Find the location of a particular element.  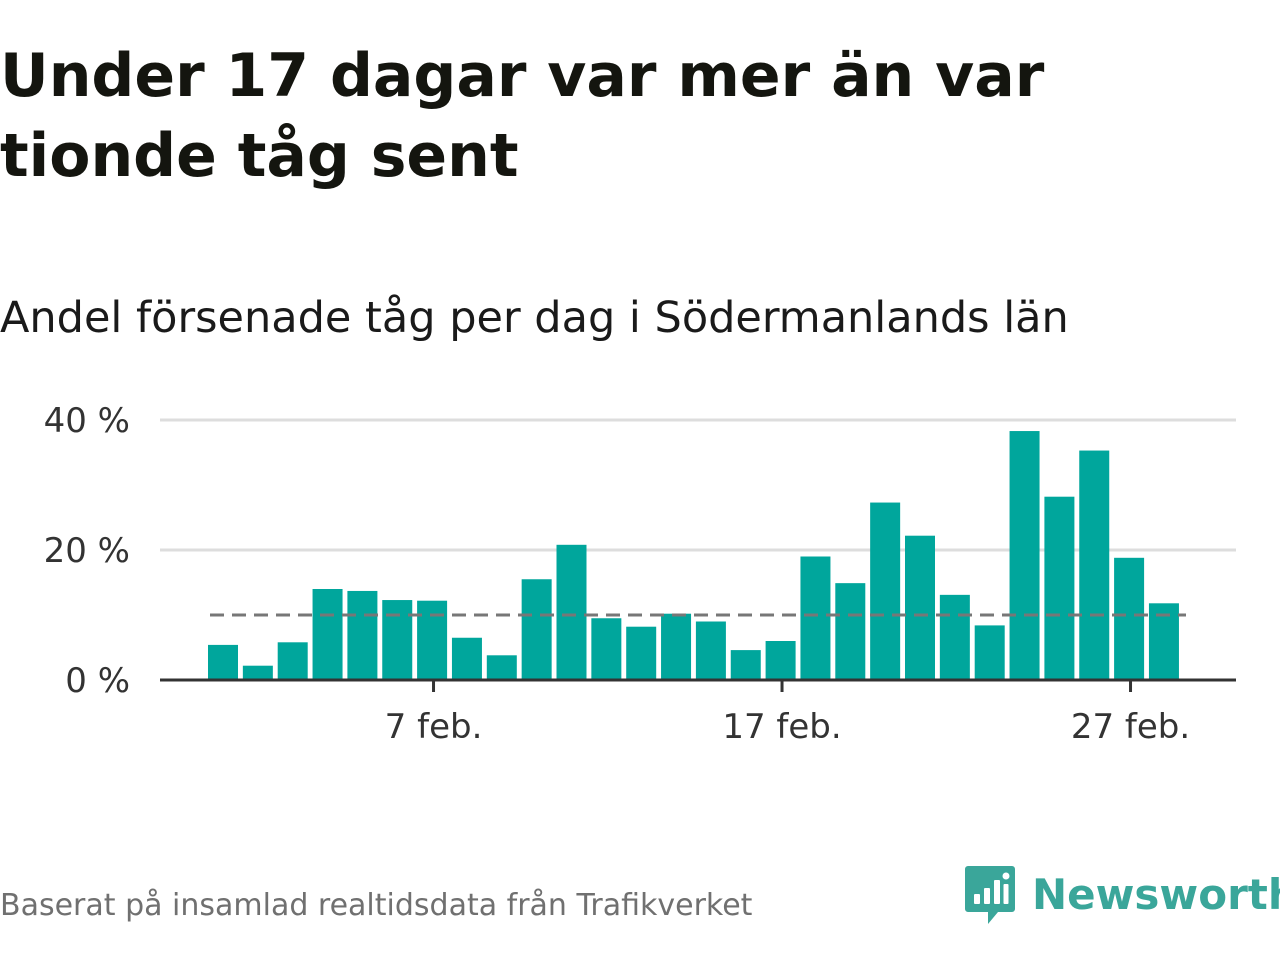

y-tick-label: 40 % is located at coordinates (87, 421).